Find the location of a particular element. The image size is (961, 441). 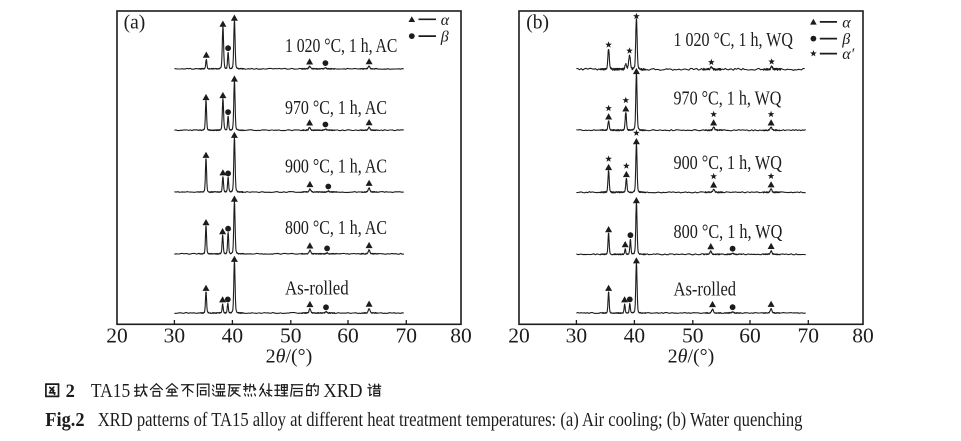

svg-text: (b) is located at coordinates (537, 23).